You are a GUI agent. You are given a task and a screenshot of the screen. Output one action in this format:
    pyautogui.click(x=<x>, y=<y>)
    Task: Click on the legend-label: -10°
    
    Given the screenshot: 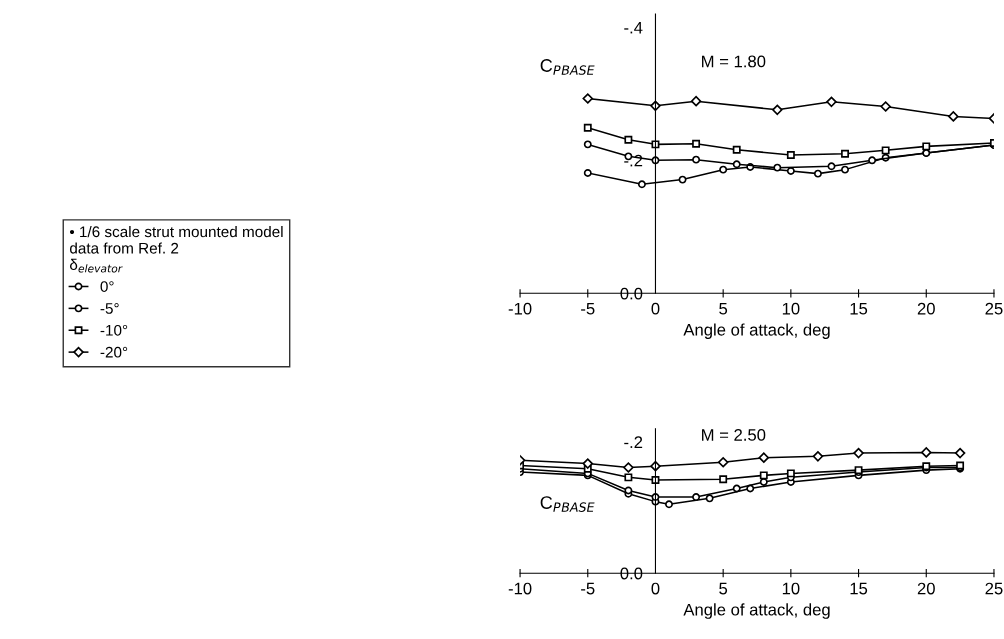 What is the action you would take?
    pyautogui.click(x=114, y=330)
    